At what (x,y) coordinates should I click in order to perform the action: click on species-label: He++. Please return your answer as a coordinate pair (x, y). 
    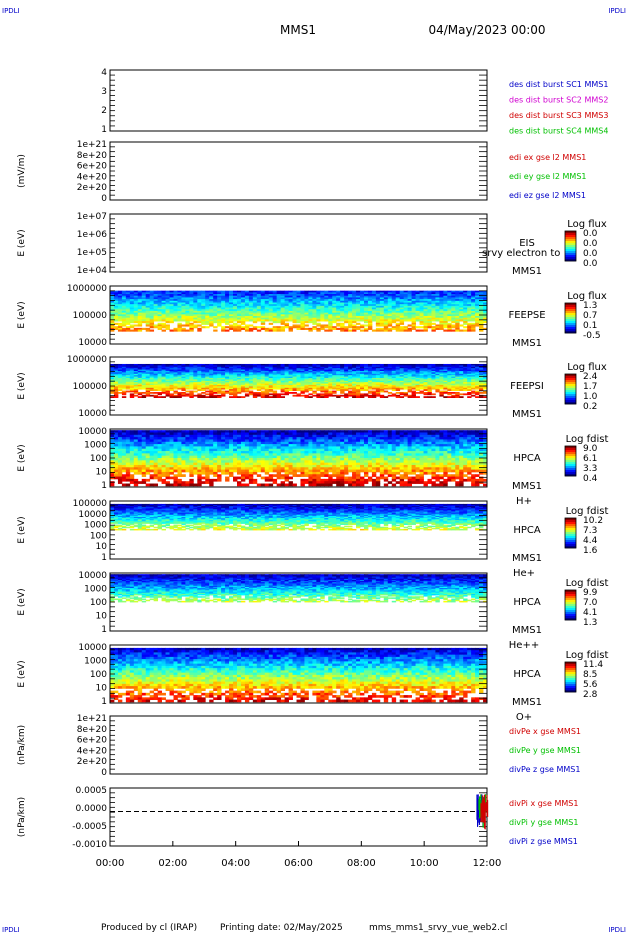
    Looking at the image, I should click on (524, 645).